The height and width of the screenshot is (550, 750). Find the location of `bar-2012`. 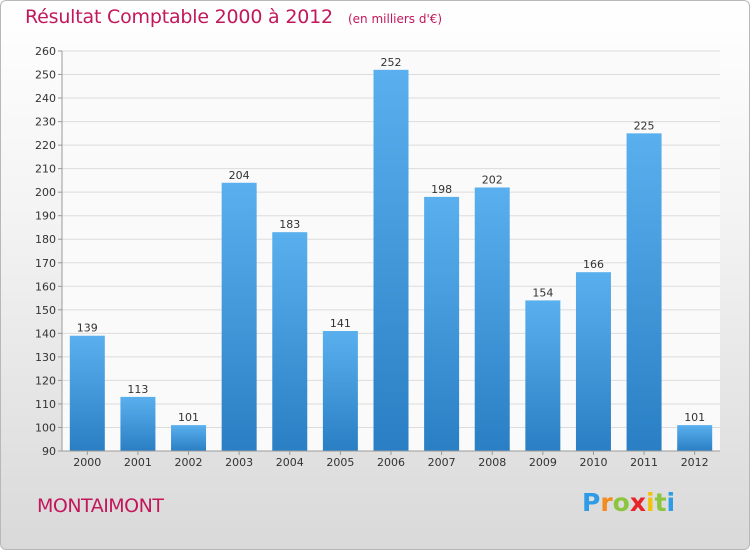

bar-2012 is located at coordinates (695, 438).